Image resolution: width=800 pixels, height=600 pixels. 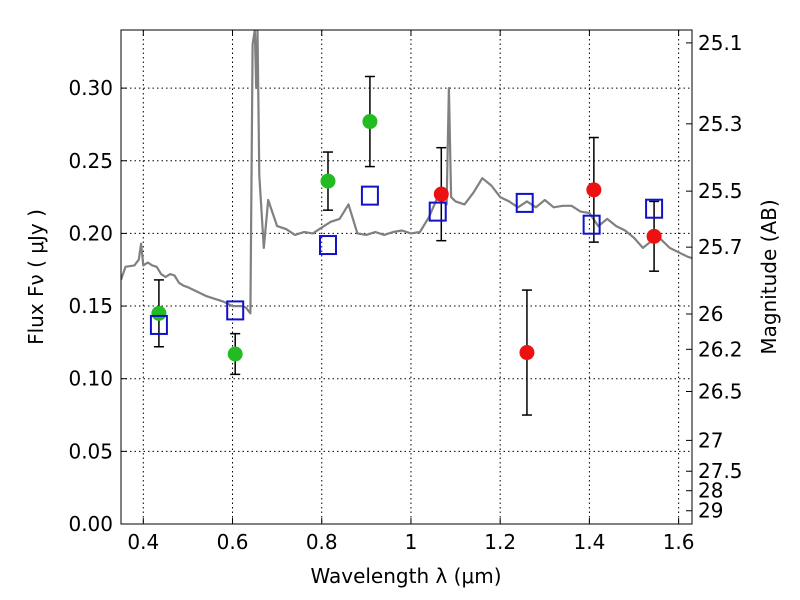 I want to click on x-tick-label: 1.4, so click(x=589, y=542).